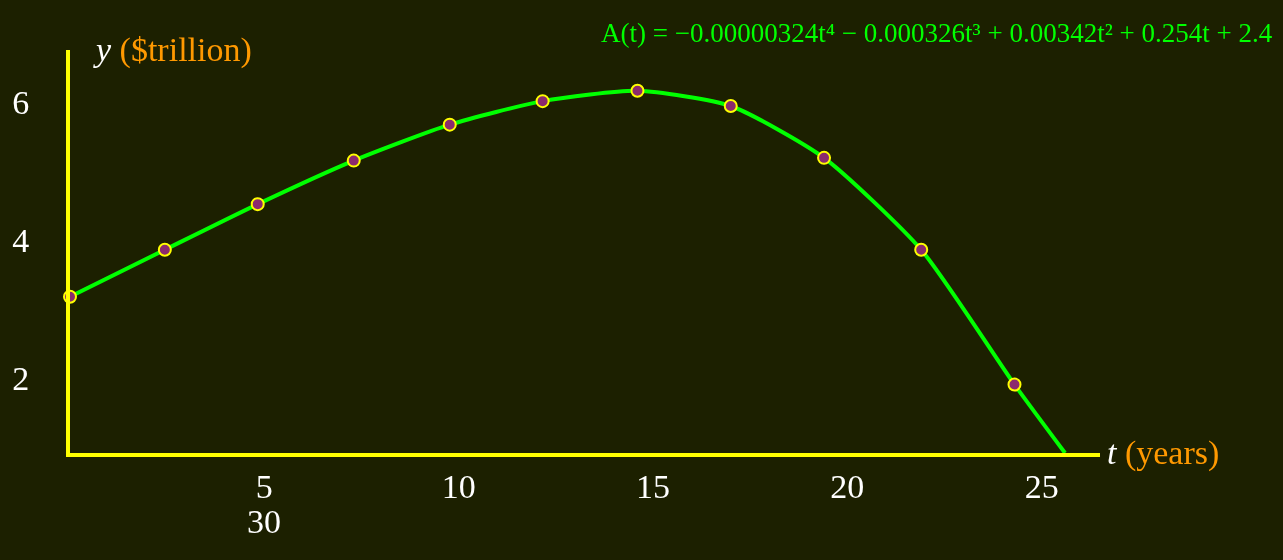 Image resolution: width=1283 pixels, height=560 pixels. What do you see at coordinates (264, 486) in the screenshot?
I see `x-tick-label: 5` at bounding box center [264, 486].